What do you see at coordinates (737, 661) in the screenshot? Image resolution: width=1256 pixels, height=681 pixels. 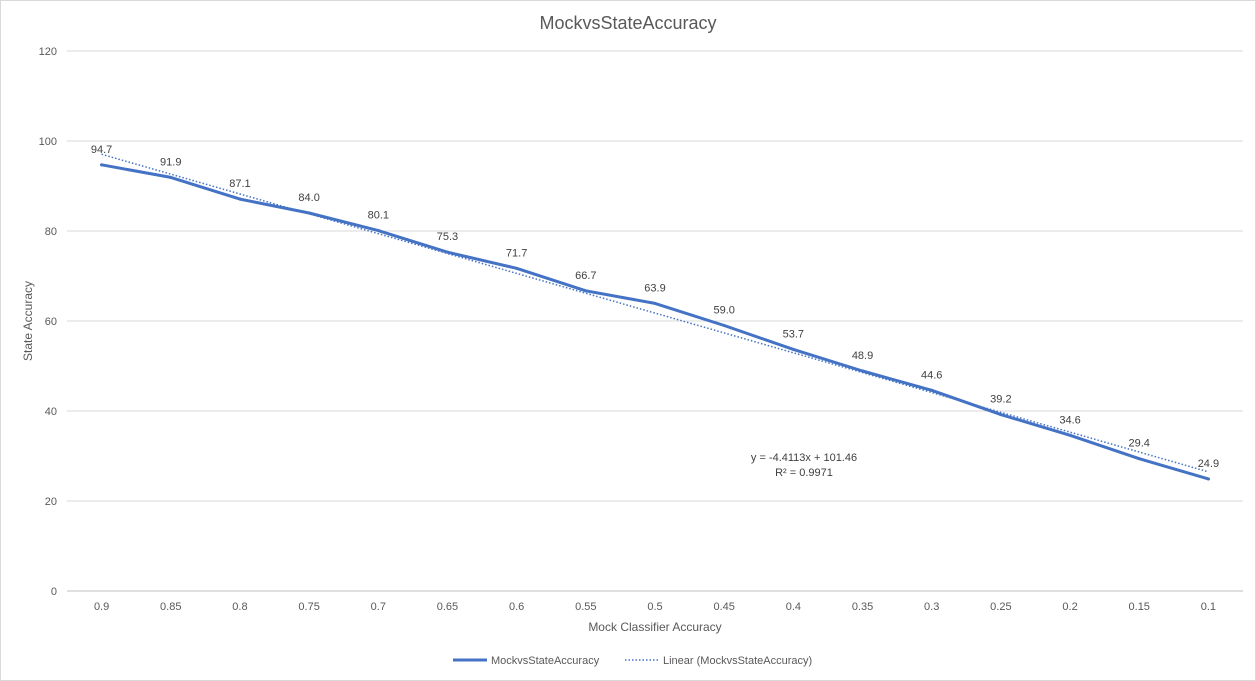 I see `legend-label-trendline: Linear (MockvsStateAccuracy)` at bounding box center [737, 661].